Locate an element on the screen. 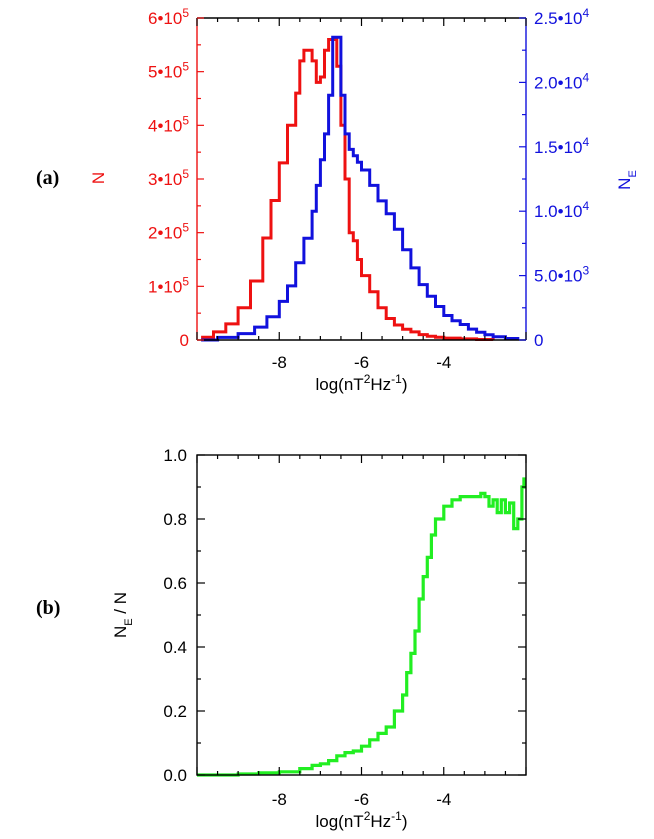 This screenshot has width=654, height=839. y-right-axis-label: NE is located at coordinates (627, 180).